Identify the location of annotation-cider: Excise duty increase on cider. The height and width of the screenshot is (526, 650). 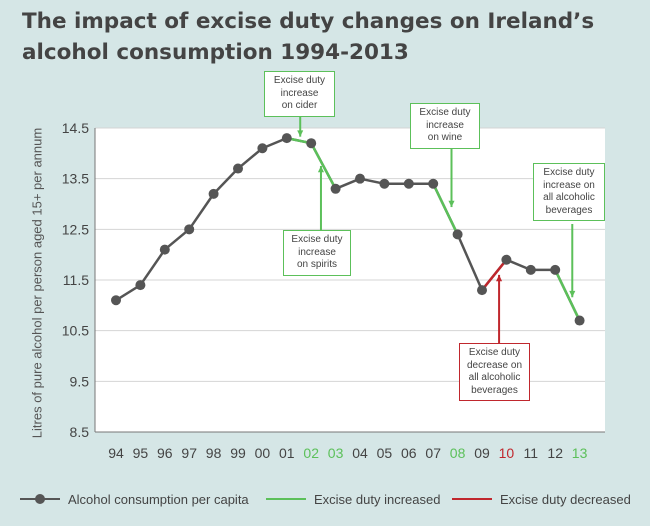
(299, 94).